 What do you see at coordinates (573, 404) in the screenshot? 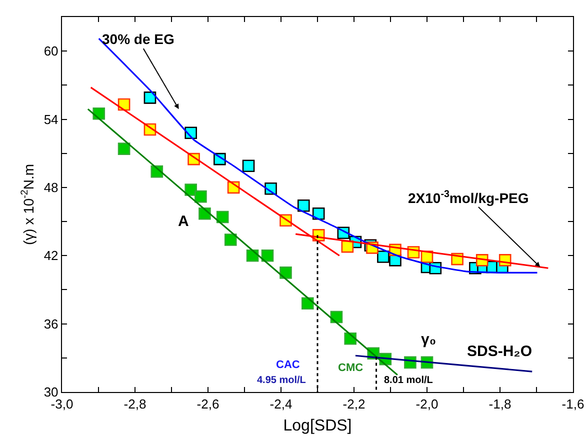
I see `x-tick-label: -1,6` at bounding box center [573, 404].